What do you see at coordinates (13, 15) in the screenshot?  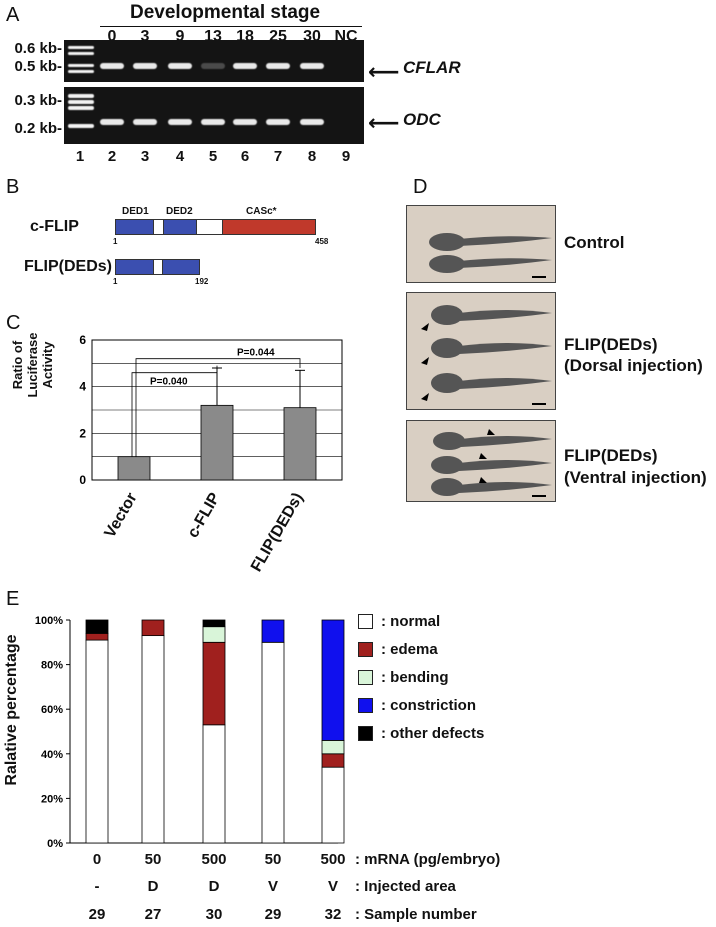 I see `panel-a-label: A` at bounding box center [13, 15].